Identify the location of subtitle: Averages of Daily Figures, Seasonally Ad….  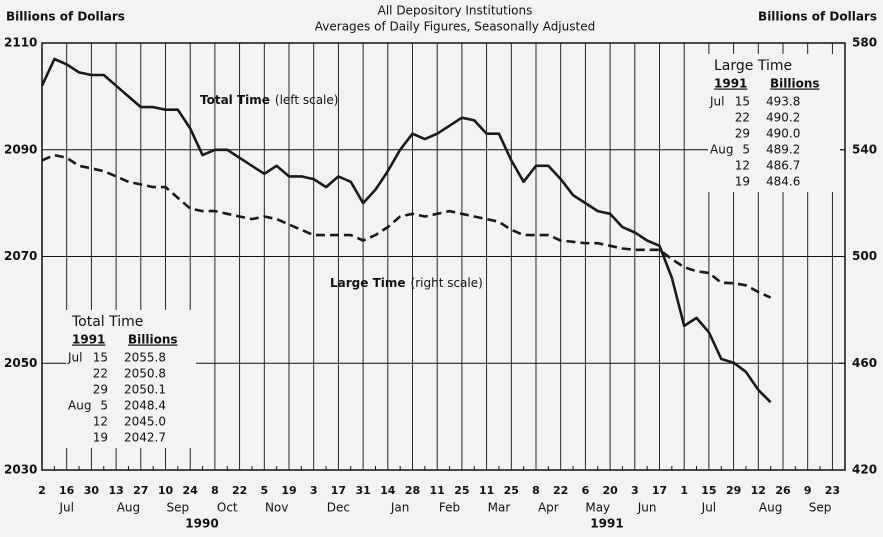
(455, 27).